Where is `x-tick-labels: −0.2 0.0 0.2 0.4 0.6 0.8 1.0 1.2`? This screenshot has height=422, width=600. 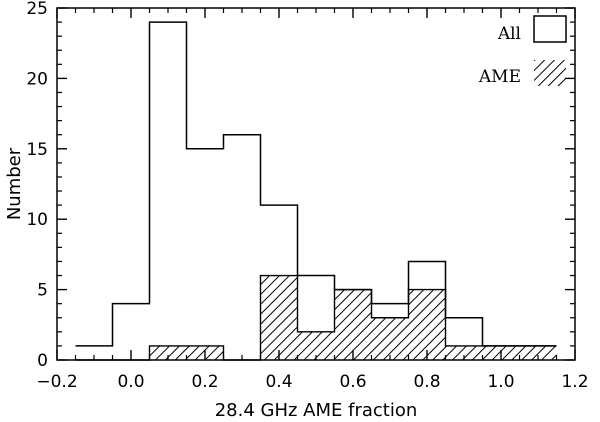
x-tick-labels: −0.2 0.0 0.2 0.4 0.6 0.8 1.0 1.2 is located at coordinates (312, 382).